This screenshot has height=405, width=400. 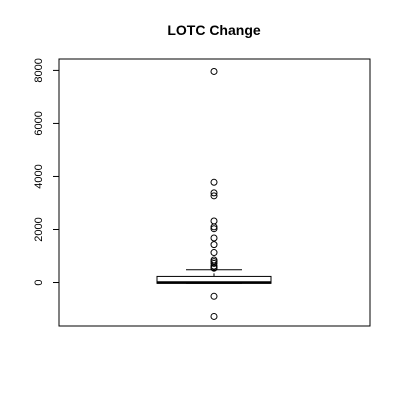 I want to click on y-tick-label: 6000, so click(x=39, y=123).